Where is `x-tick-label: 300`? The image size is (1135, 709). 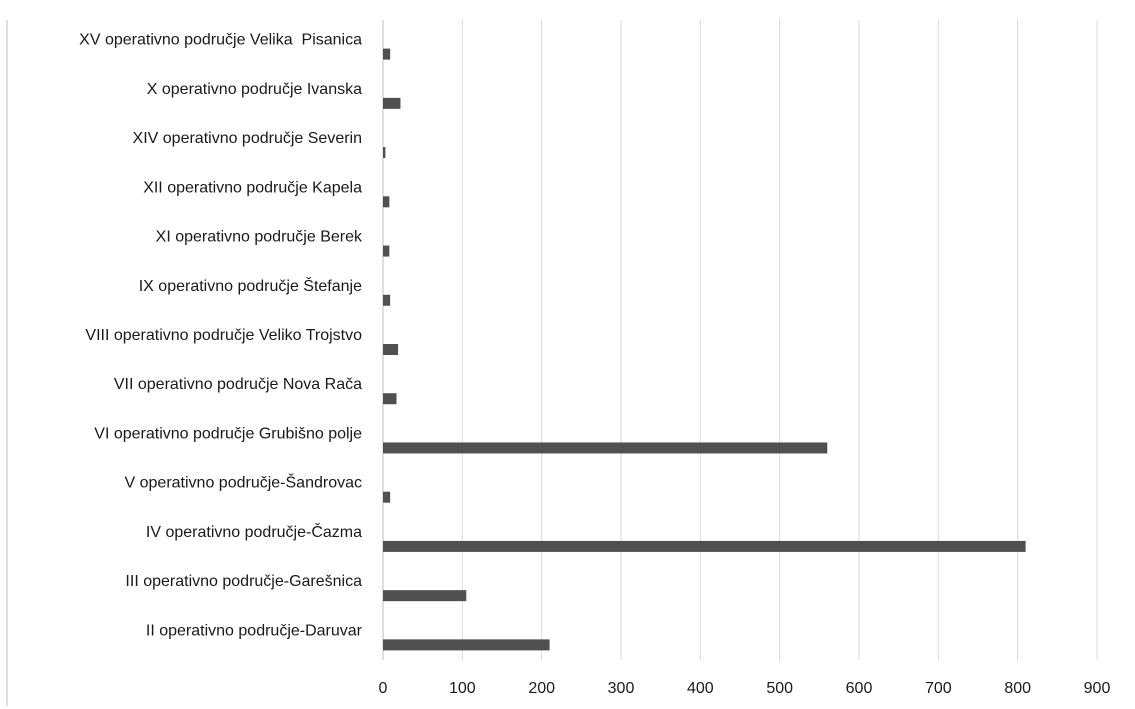
x-tick-label: 300 is located at coordinates (621, 688).